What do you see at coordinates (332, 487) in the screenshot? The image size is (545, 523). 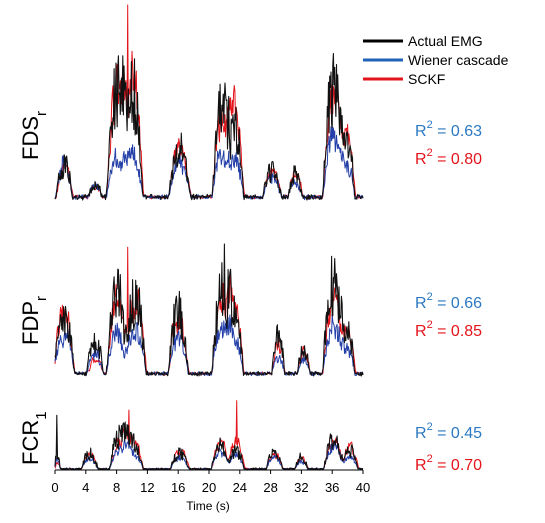 I see `x-tick-label: 36` at bounding box center [332, 487].